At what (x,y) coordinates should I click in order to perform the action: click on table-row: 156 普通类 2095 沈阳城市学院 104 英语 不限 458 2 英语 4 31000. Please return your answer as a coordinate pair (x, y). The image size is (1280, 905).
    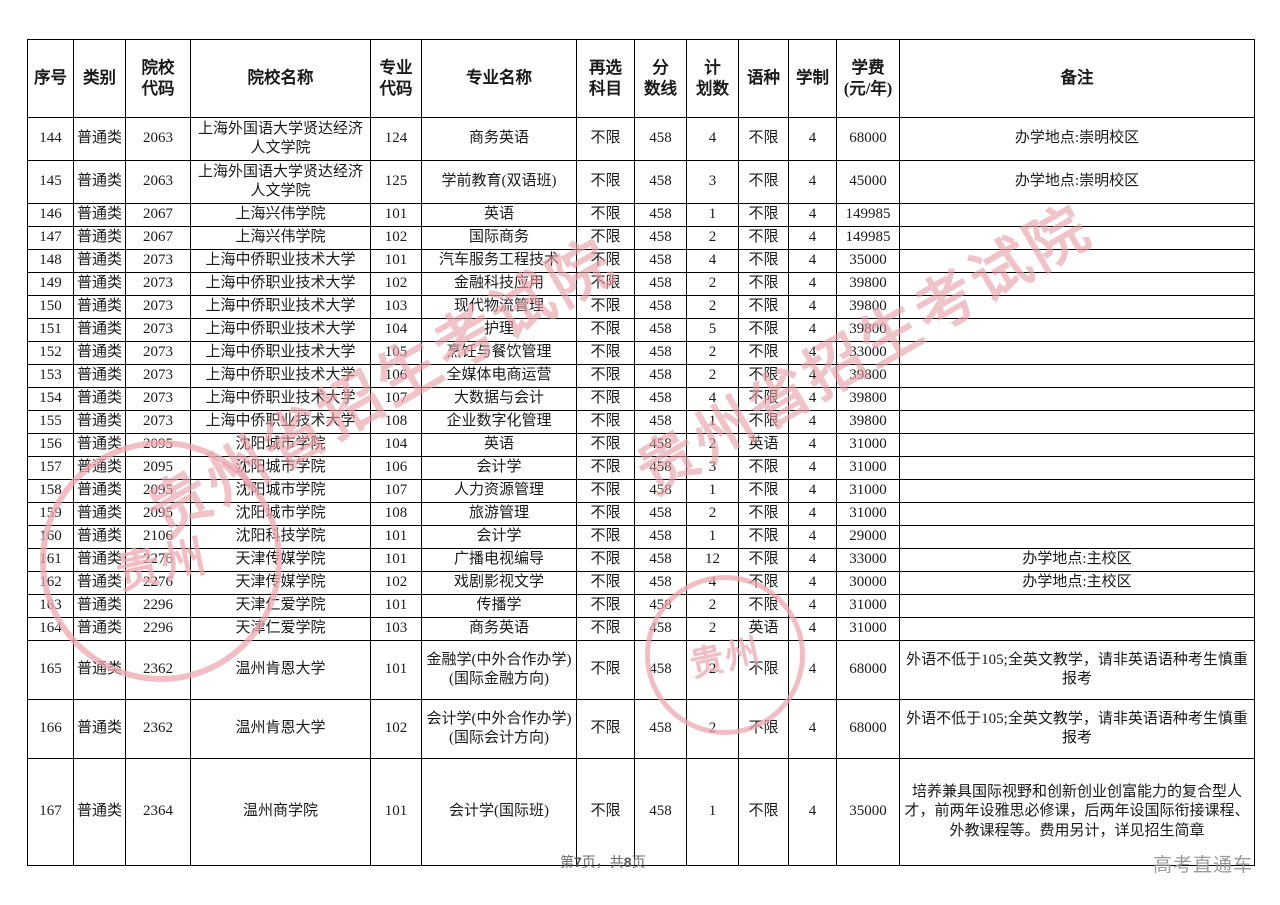
    Looking at the image, I should click on (641, 445).